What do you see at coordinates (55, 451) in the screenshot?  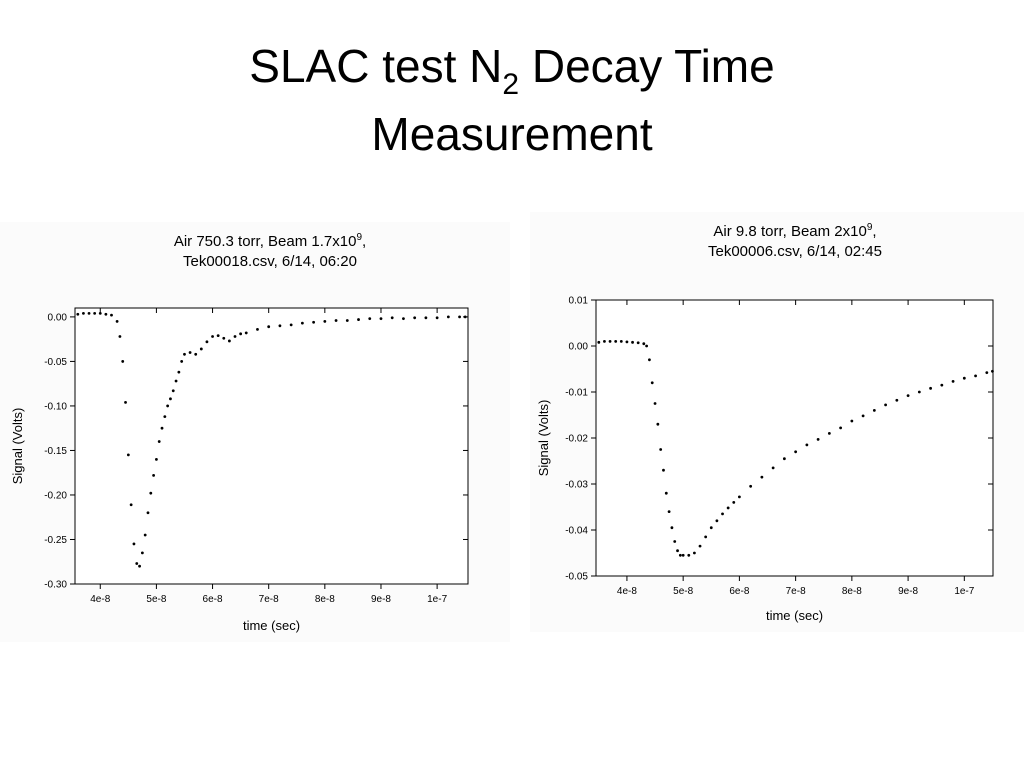 I see `y-tick-label: -0.15` at bounding box center [55, 451].